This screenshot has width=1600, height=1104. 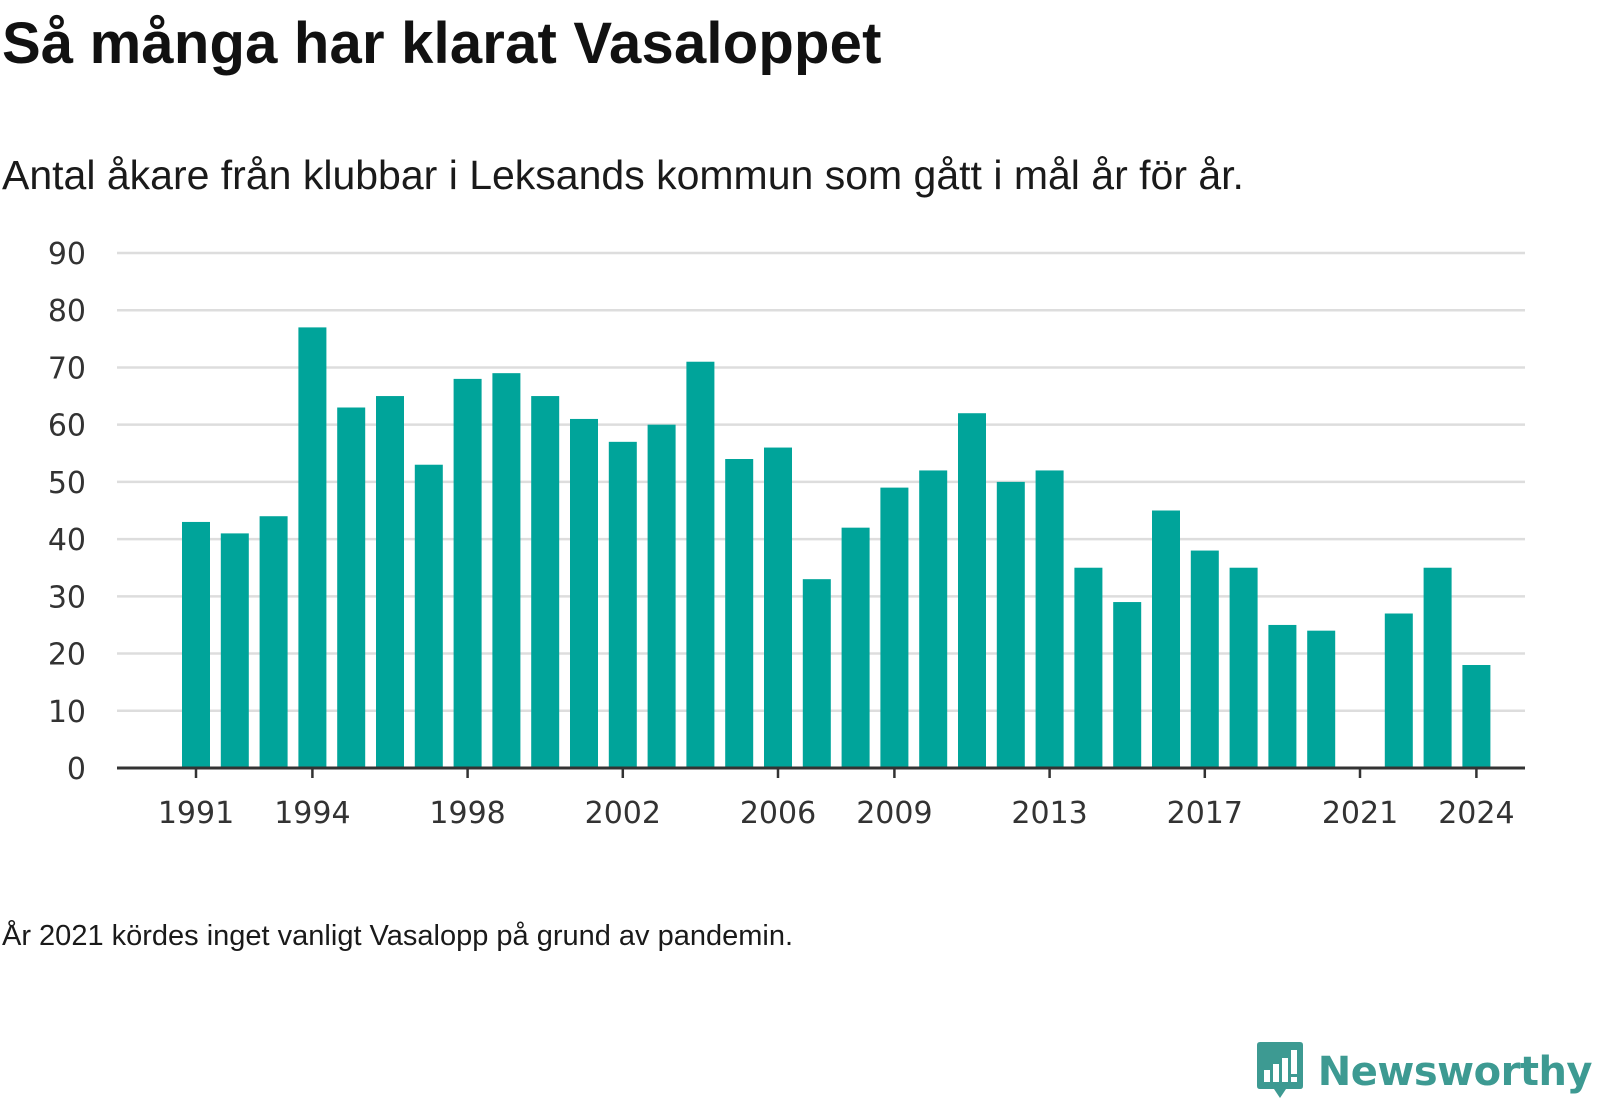 I want to click on brand-logo: Newsworthy, so click(x=1424, y=1072).